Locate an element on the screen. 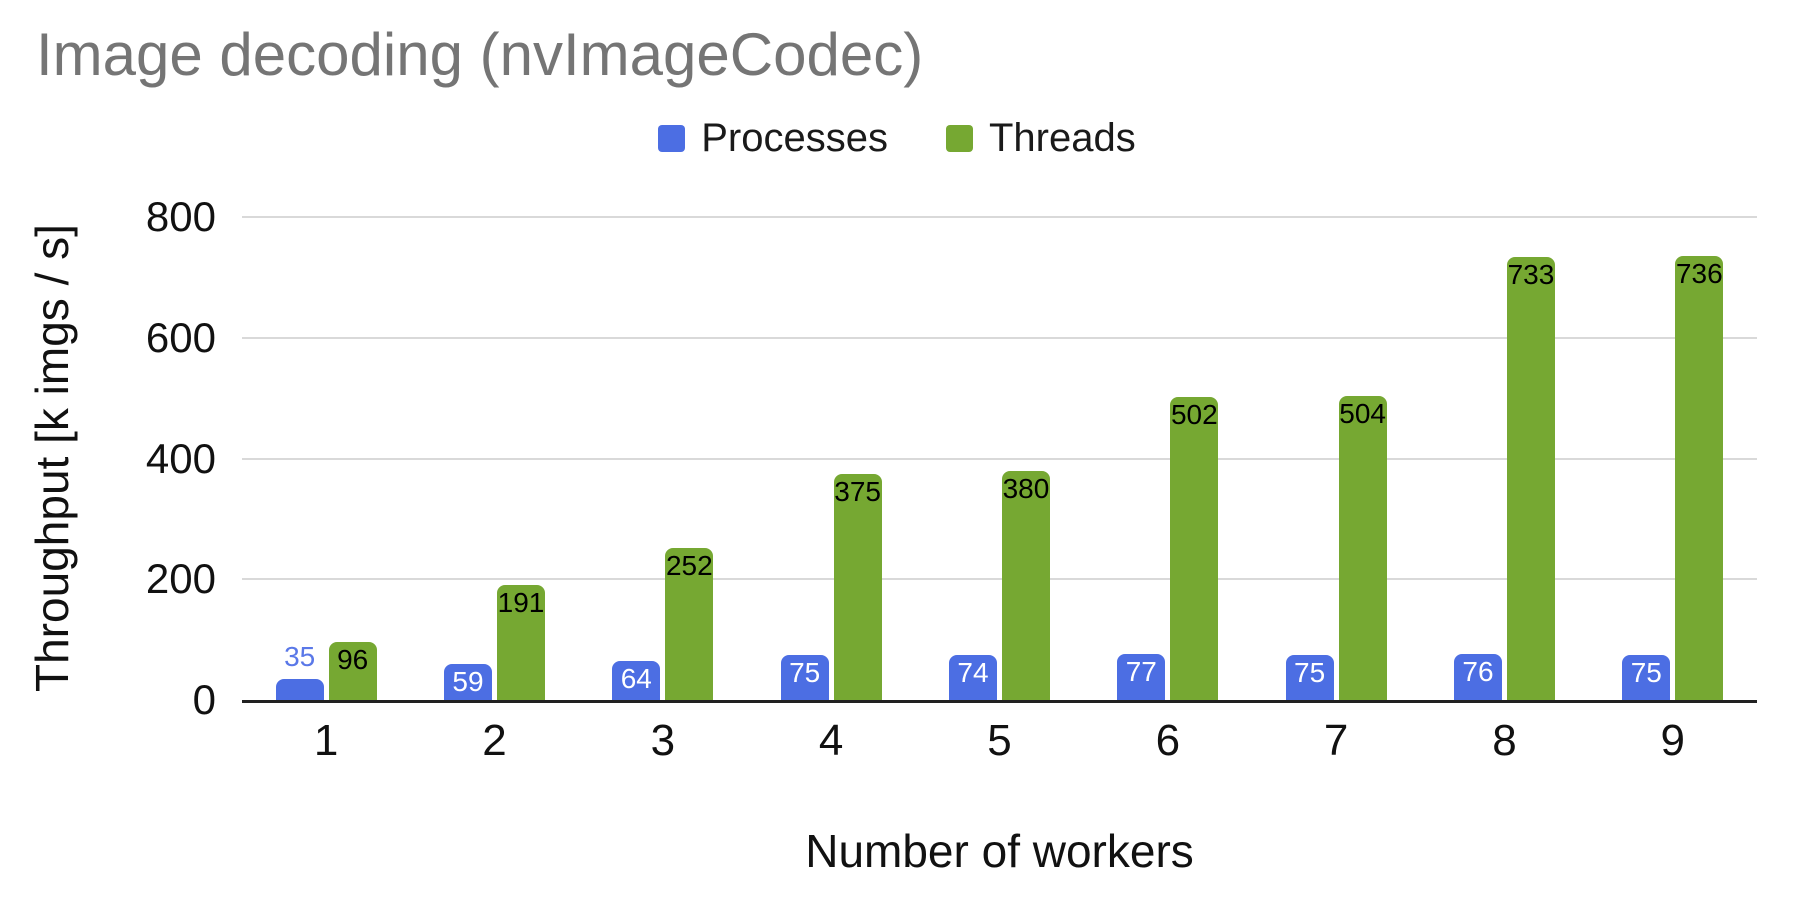  x-axis-title: Number of workers is located at coordinates (999, 851).